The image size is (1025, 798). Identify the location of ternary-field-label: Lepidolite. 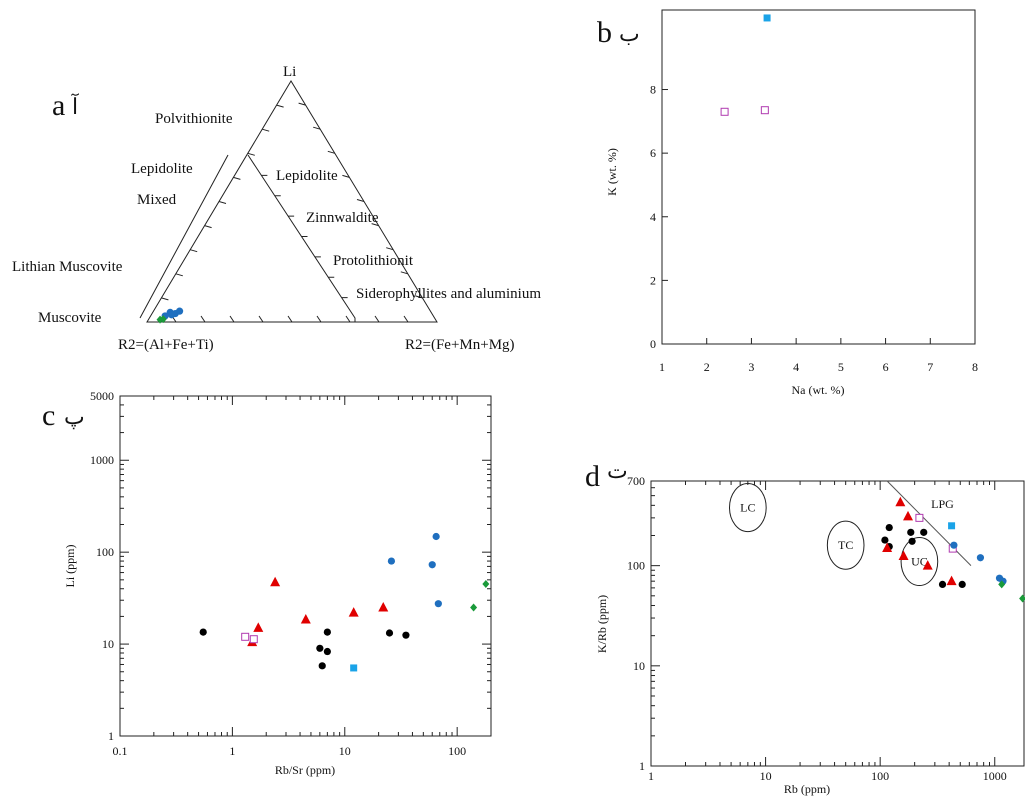
(307, 176).